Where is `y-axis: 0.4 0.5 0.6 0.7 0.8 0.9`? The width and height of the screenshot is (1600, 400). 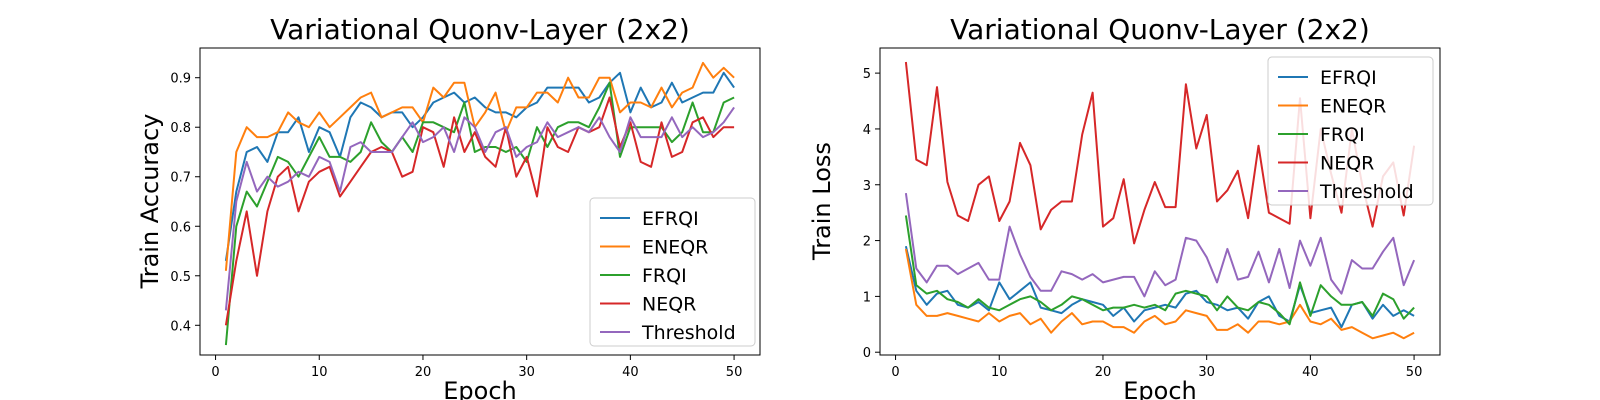
y-axis: 0.4 0.5 0.6 0.7 0.8 0.9 is located at coordinates (185, 203).